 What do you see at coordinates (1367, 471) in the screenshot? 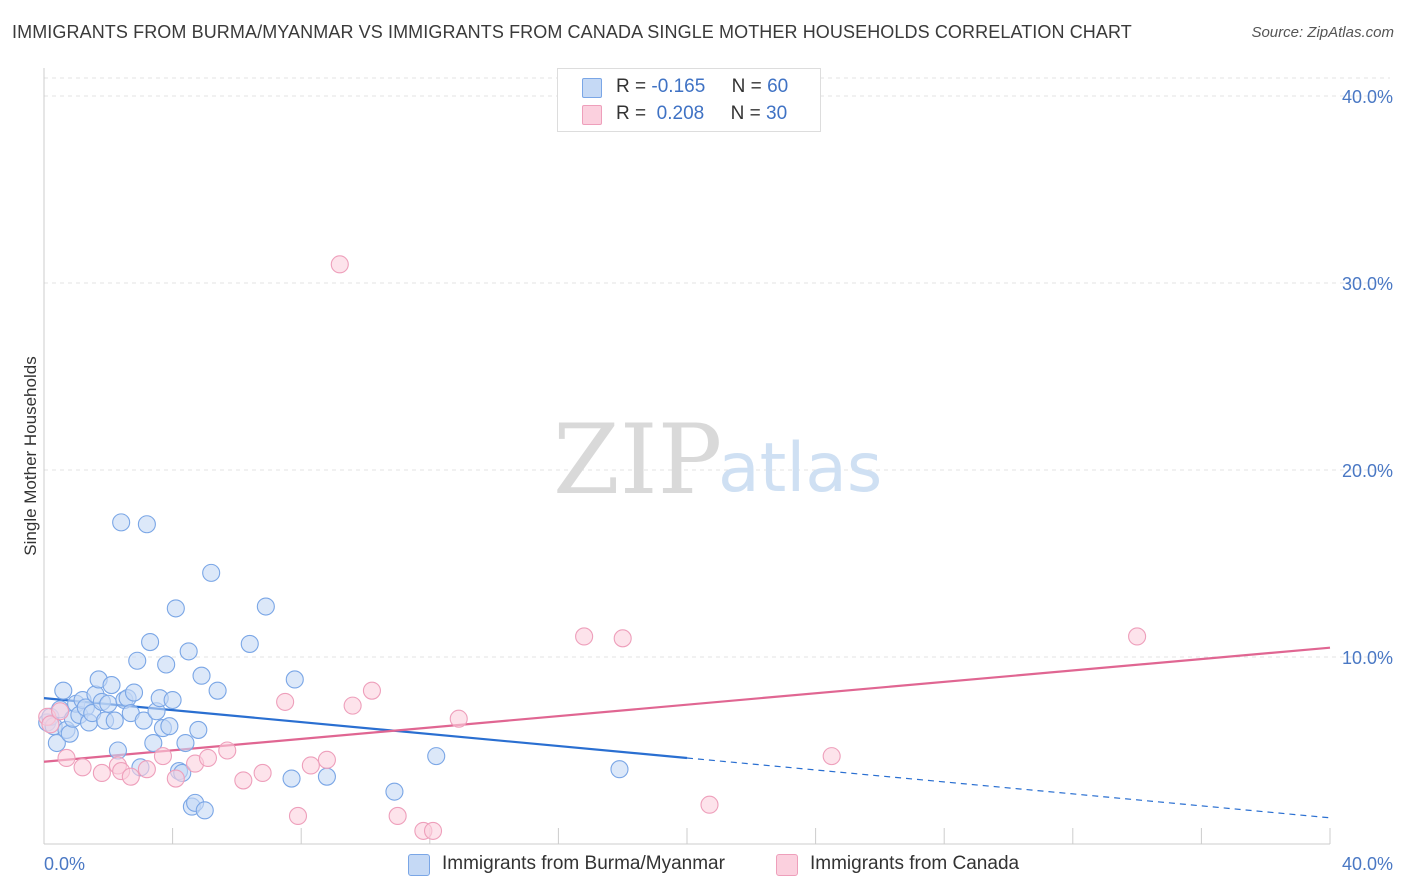
I see `y-tick-label: 20.0%` at bounding box center [1367, 471].